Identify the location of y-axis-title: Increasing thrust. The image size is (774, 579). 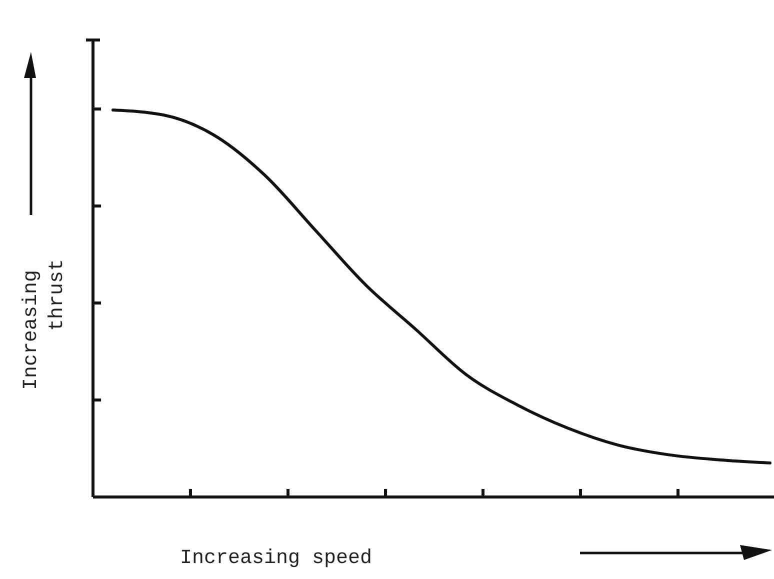
(44, 324).